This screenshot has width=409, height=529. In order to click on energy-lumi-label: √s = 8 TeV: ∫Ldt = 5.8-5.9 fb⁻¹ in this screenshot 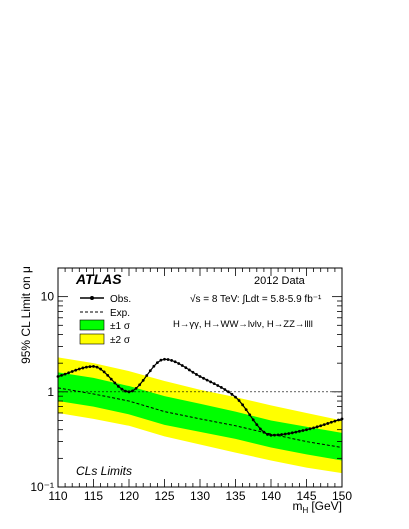, I will do `click(256, 299)`.